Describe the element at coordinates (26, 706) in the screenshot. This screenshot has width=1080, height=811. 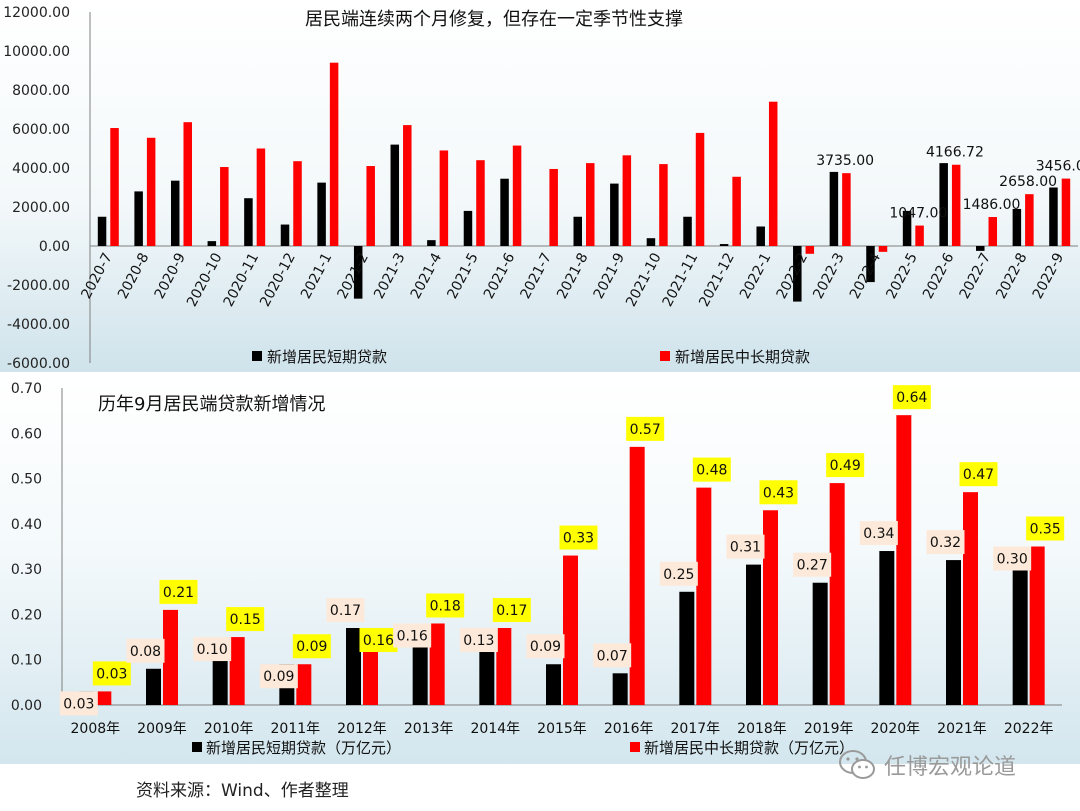
I see `y-tick-label: 0.00` at that location.